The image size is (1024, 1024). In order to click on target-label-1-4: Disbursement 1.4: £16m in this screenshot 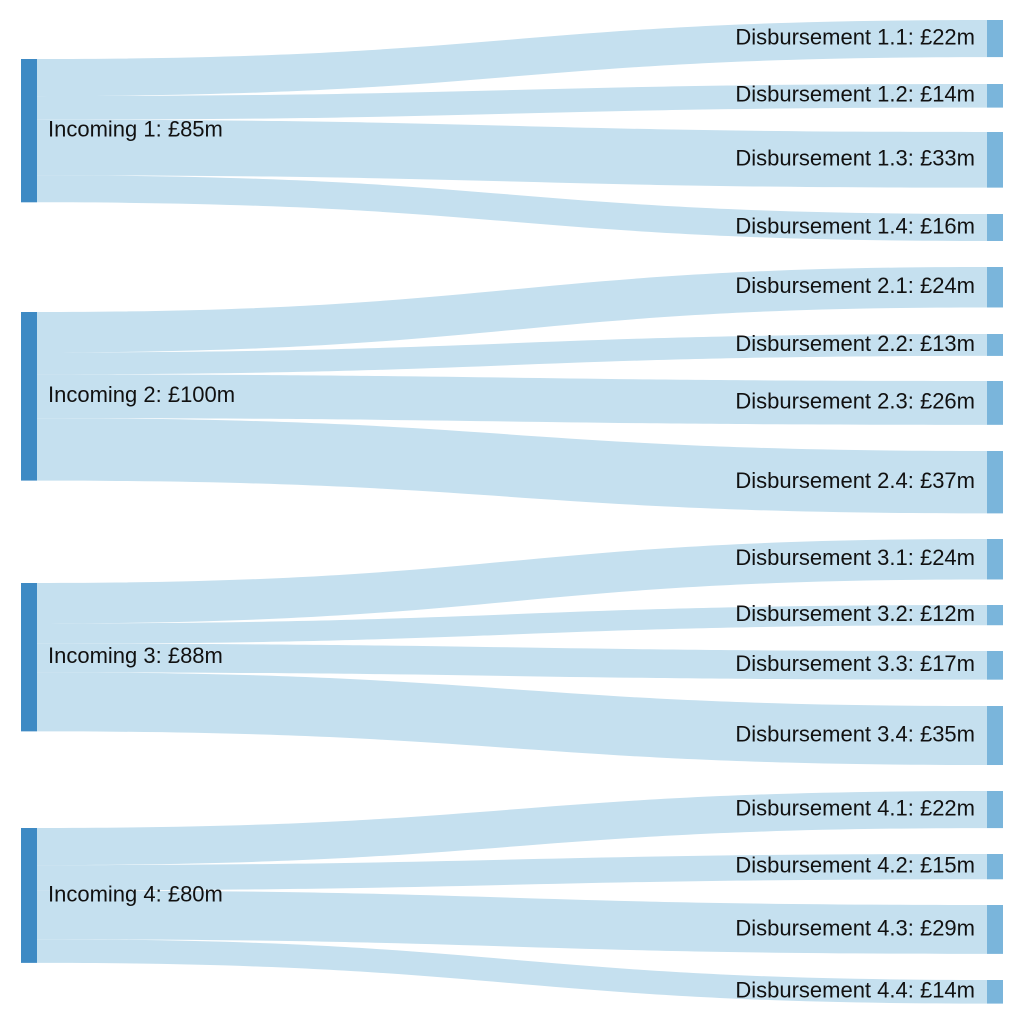, I will do `click(855, 225)`.